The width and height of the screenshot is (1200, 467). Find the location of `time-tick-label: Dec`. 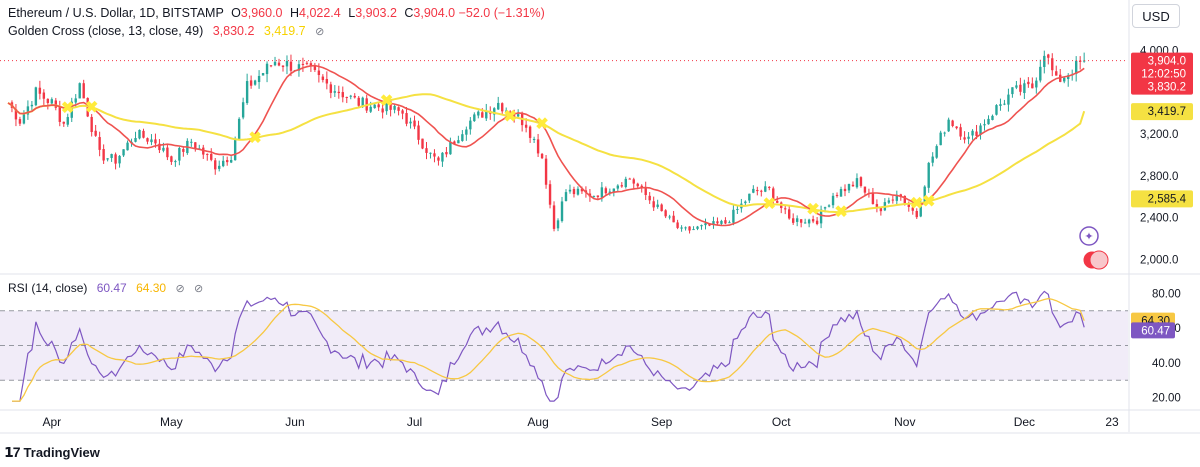

time-tick-label: Dec is located at coordinates (1024, 422).